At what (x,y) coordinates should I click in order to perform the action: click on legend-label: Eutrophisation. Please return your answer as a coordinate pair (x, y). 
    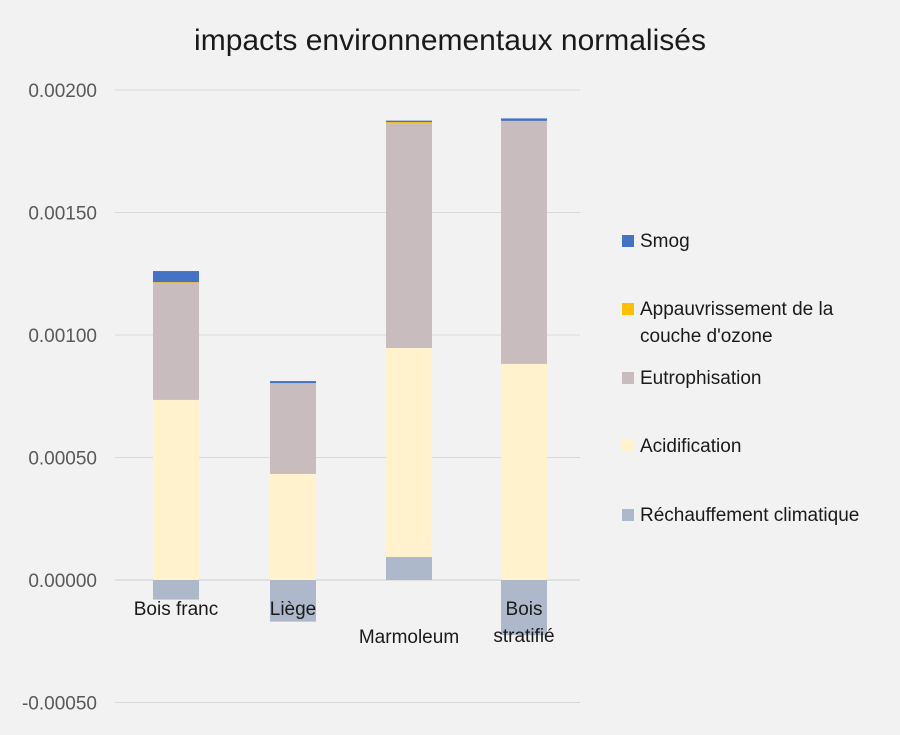
    Looking at the image, I should click on (700, 378).